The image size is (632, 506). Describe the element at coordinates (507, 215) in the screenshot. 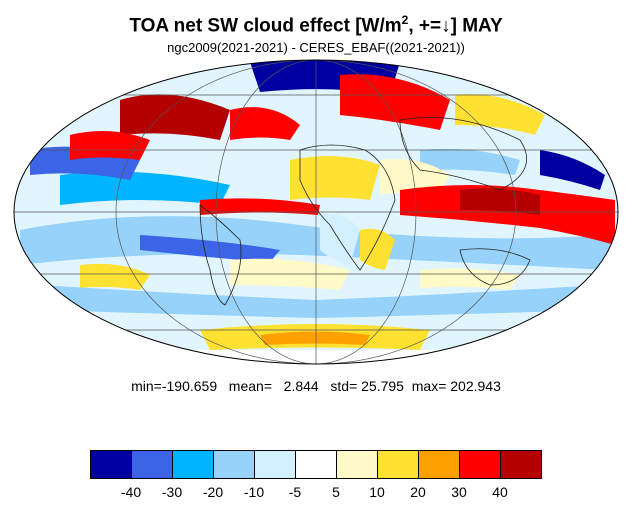

I see `itcz-indian-pacific` at that location.